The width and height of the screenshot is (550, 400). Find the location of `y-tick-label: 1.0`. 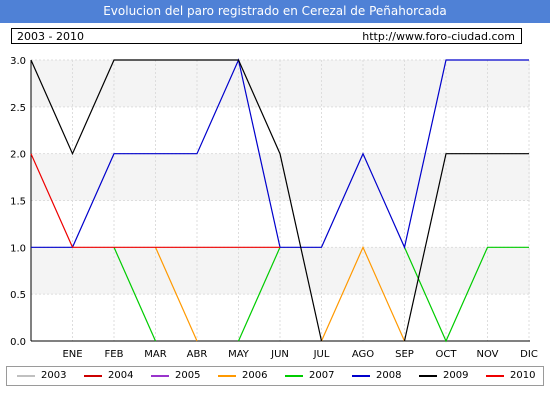

y-tick-label: 1.0 is located at coordinates (18, 248).